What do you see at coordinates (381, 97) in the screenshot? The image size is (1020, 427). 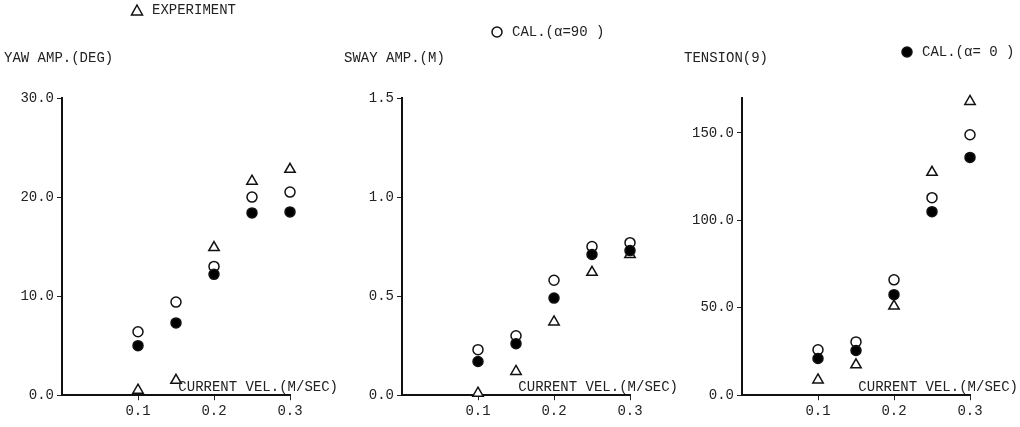 I see `y-tick-label: 1.5` at bounding box center [381, 97].